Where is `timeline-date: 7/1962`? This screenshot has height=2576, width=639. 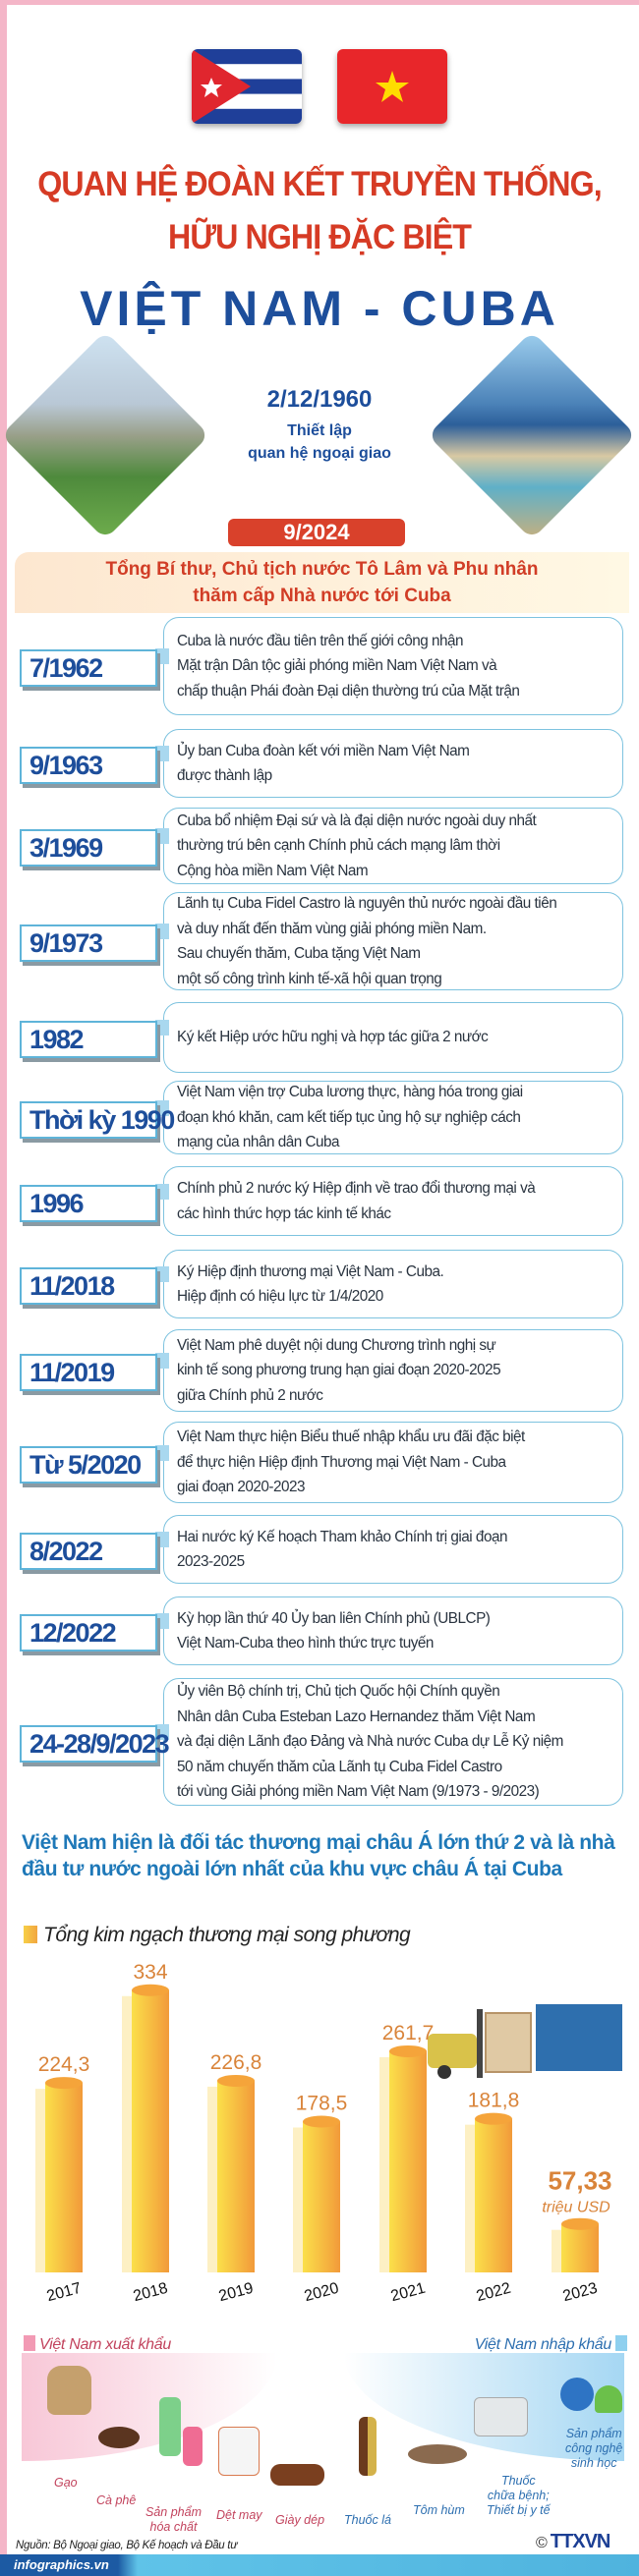
timeline-date: 7/1962 is located at coordinates (88, 668).